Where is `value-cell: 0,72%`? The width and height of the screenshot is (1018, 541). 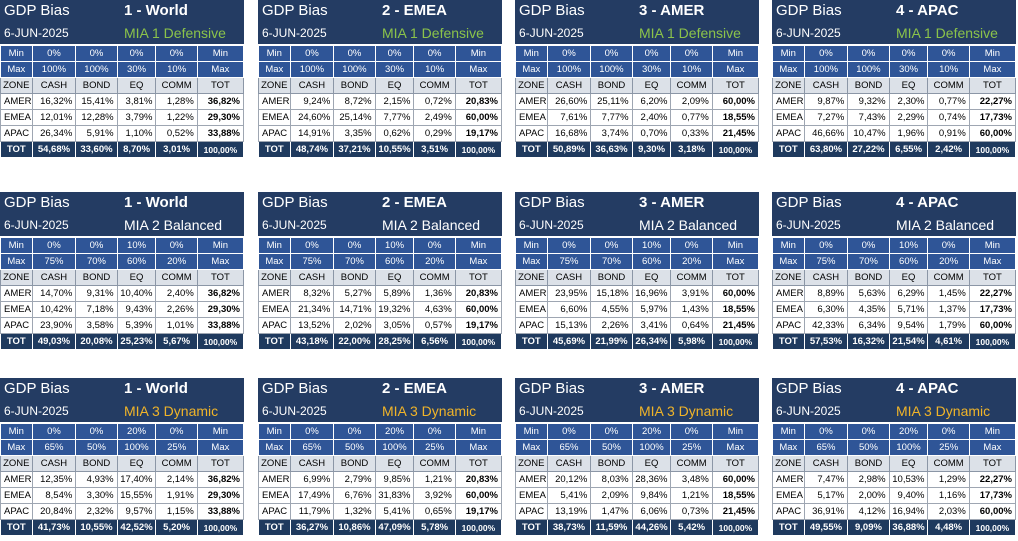 value-cell: 0,72% is located at coordinates (434, 101).